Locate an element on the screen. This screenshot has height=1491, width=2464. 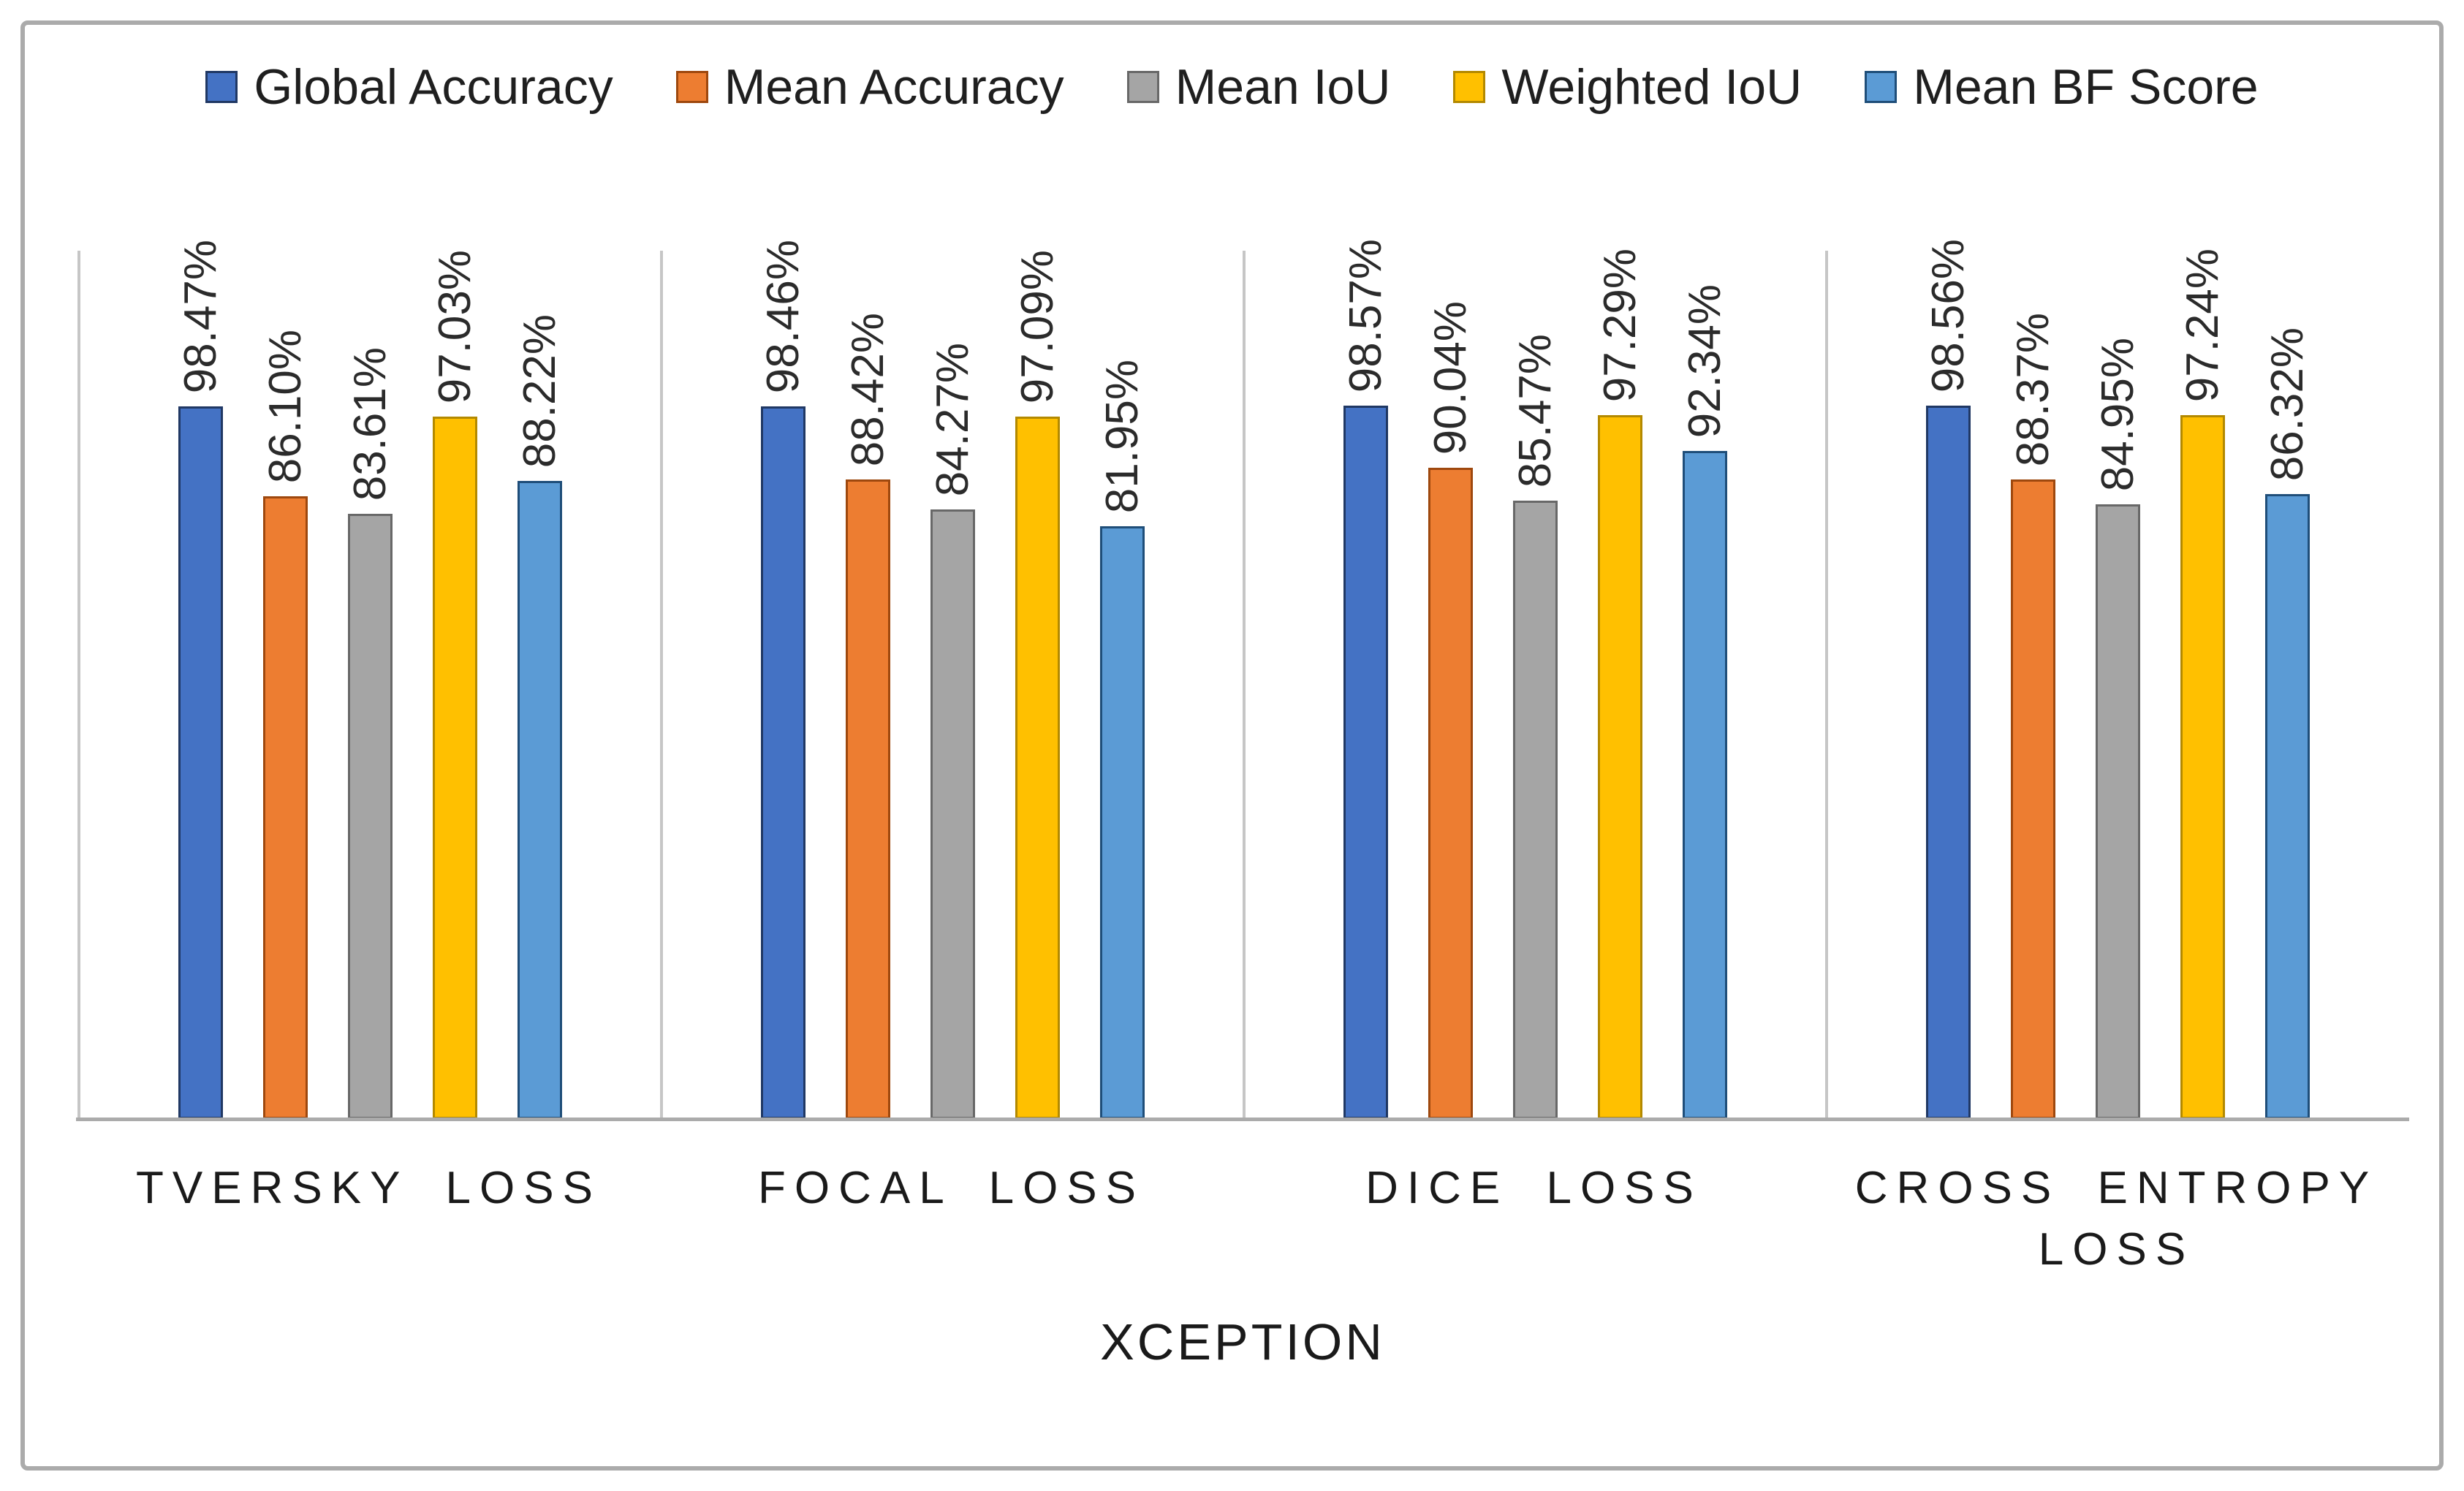
legend-swatch-mean-accuracy is located at coordinates (691, 87).